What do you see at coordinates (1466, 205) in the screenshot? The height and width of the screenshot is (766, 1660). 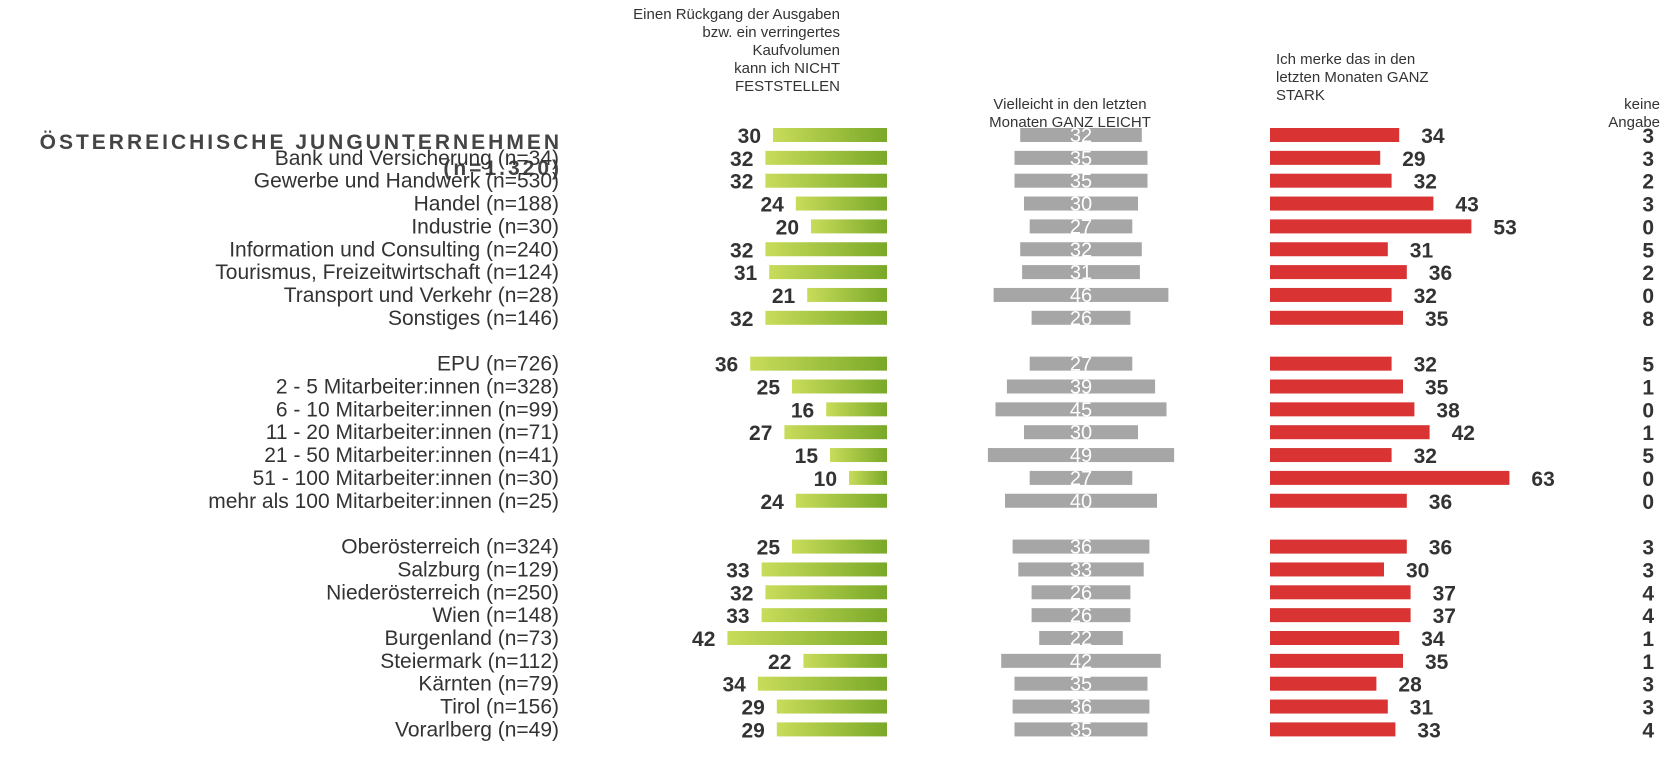 I see `value-label-strongly: 43` at bounding box center [1466, 205].